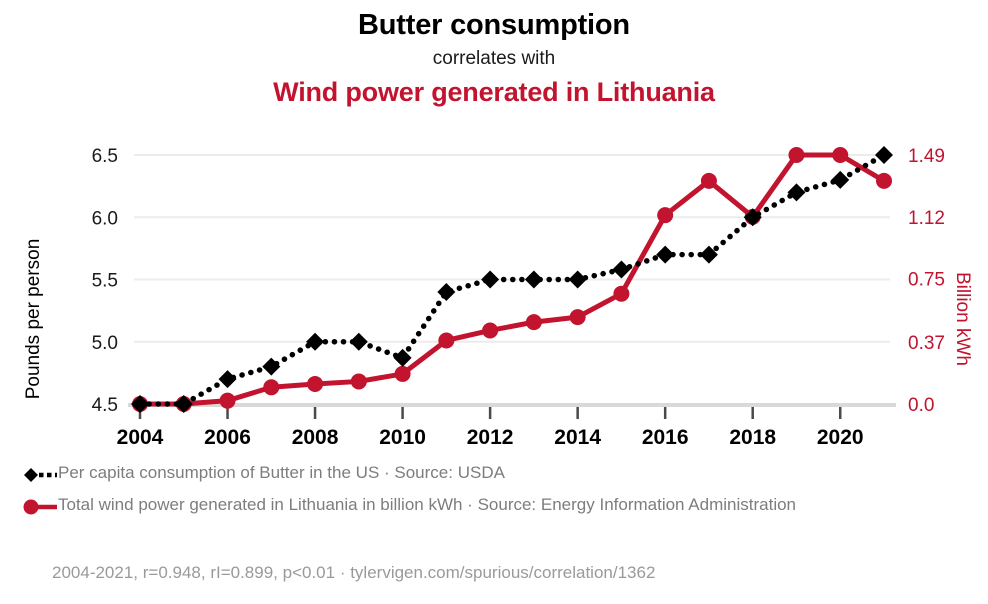 Image resolution: width=988 pixels, height=604 pixels. What do you see at coordinates (840, 437) in the screenshot?
I see `x-axis-tick-label: 2020` at bounding box center [840, 437].